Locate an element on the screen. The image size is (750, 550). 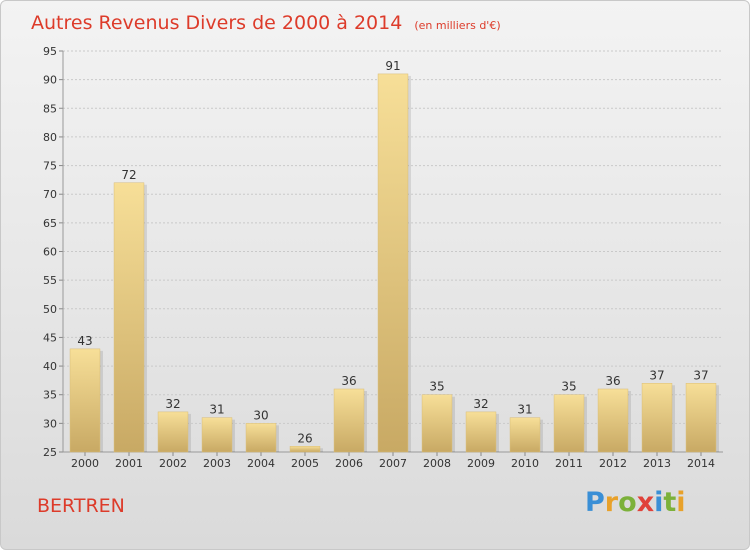
x-tick-label: 2003 is located at coordinates (217, 463).